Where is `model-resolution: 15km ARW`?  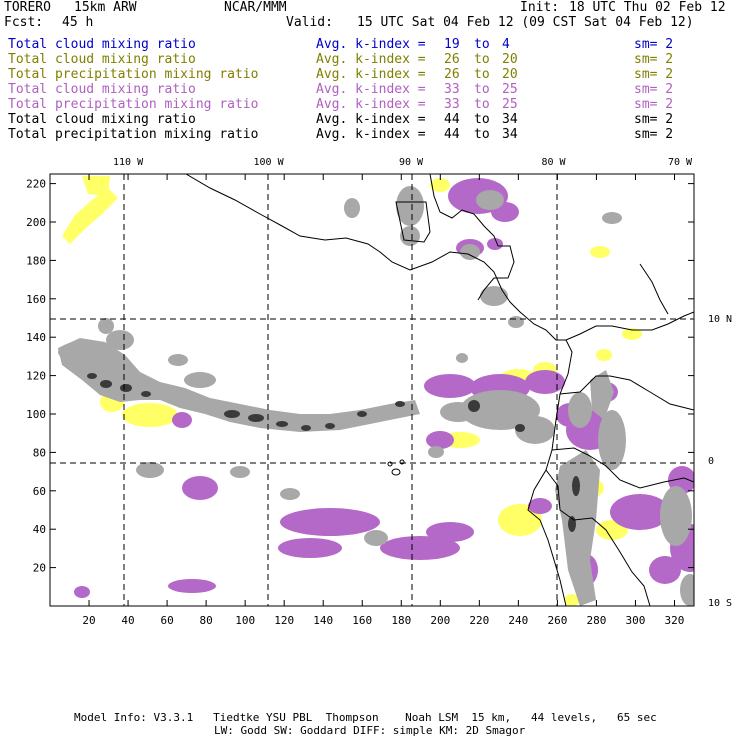
model-resolution: 15km ARW is located at coordinates (105, 7).